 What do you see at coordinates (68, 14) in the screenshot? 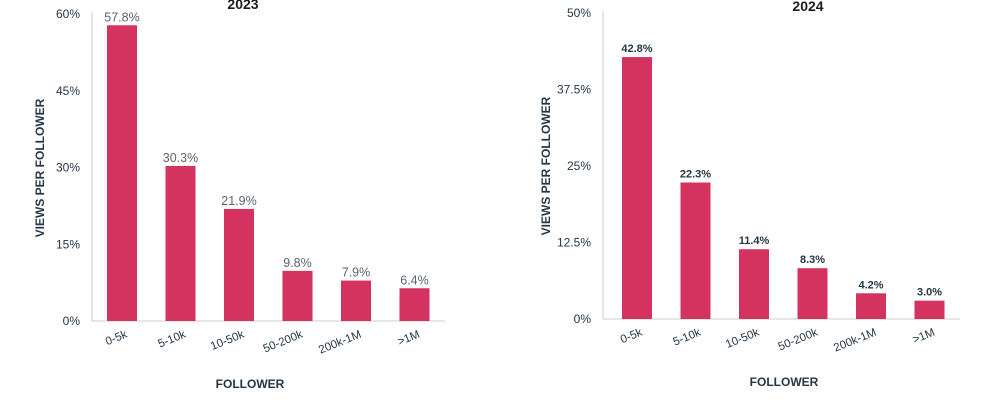
I see `y-tick-label: 60%` at bounding box center [68, 14].